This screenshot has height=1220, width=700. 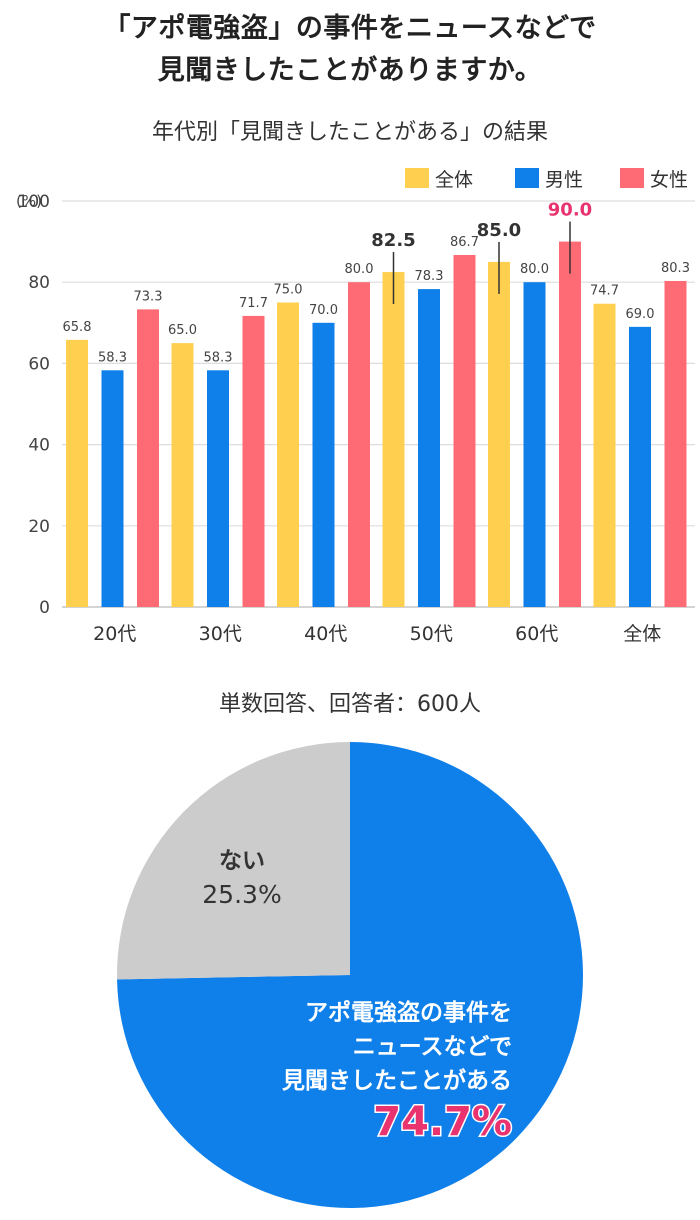 What do you see at coordinates (39, 364) in the screenshot?
I see `y-tick-label: 60` at bounding box center [39, 364].